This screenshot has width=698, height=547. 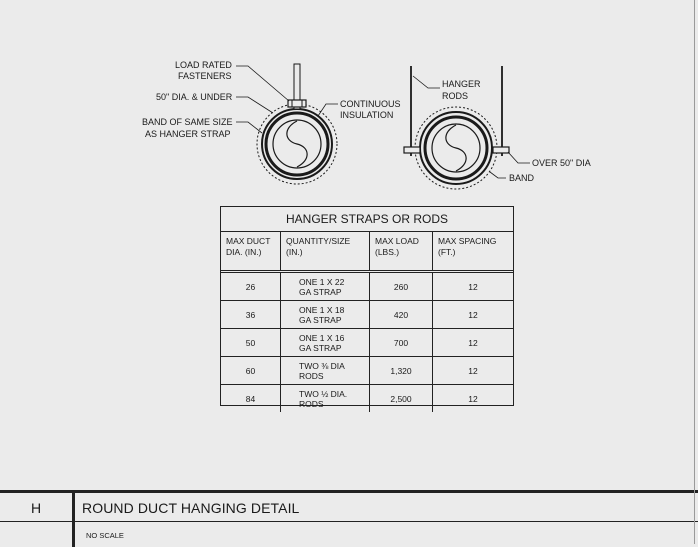 I want to click on callout-load-rated-2: FASTENERS, so click(x=205, y=76).